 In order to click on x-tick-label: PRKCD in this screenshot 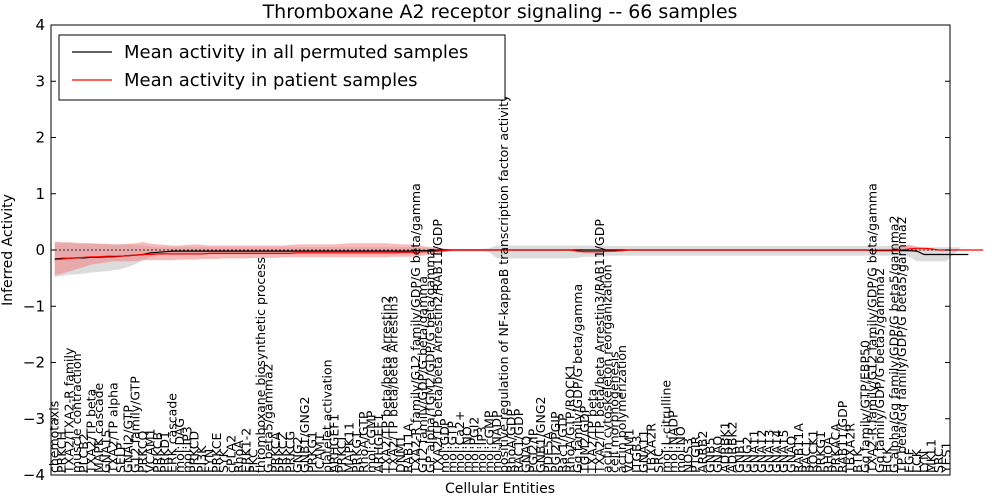, I will do `click(194, 452)`.